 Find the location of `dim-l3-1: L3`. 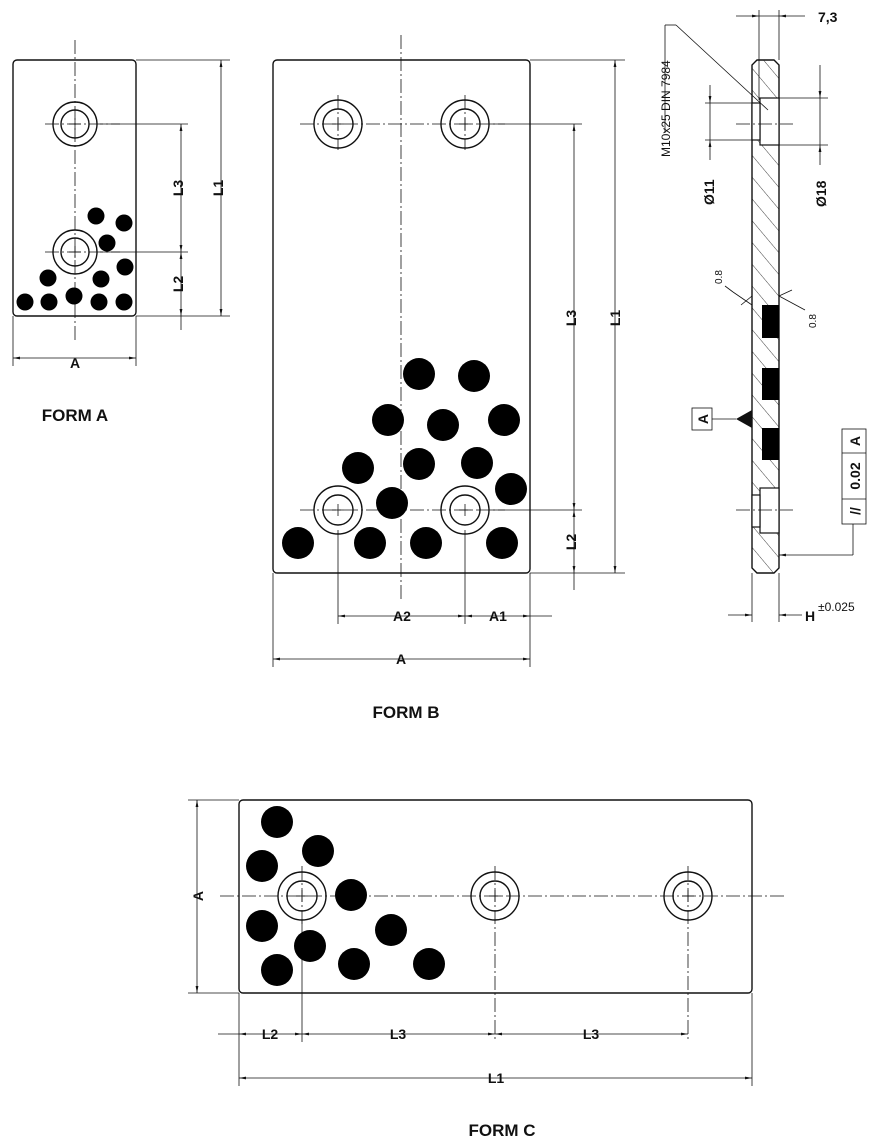

dim-l3-1: L3 is located at coordinates (398, 1034).